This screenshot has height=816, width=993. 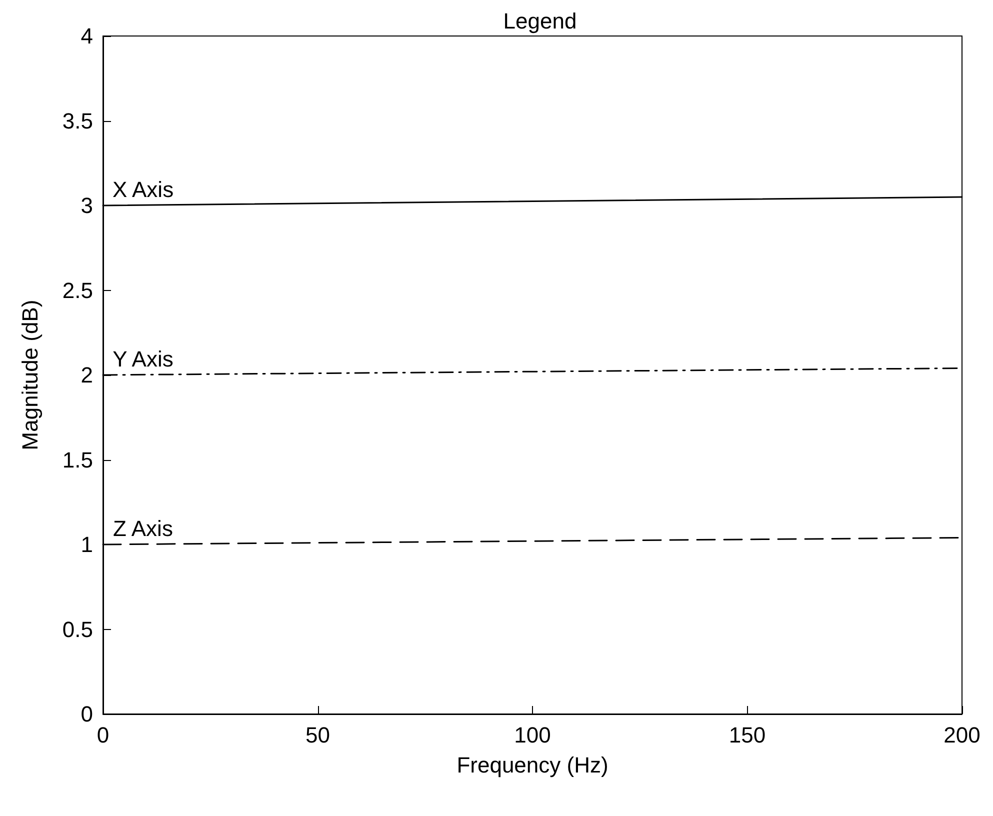 I want to click on y-tick-label: 0.5, so click(x=77, y=629).